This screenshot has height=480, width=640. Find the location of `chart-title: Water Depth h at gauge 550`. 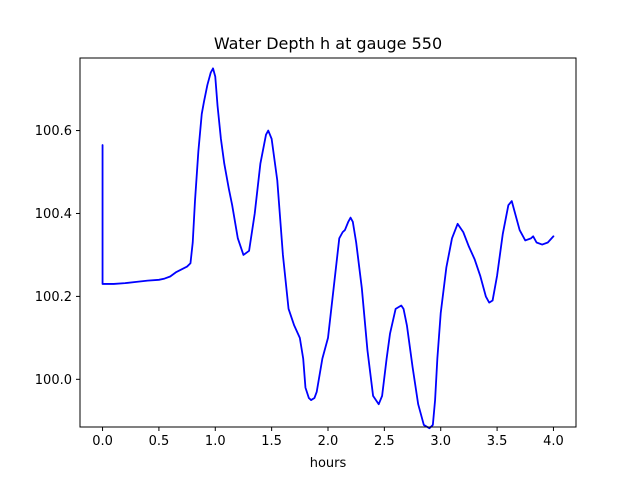

chart-title: Water Depth h at gauge 550 is located at coordinates (328, 43).